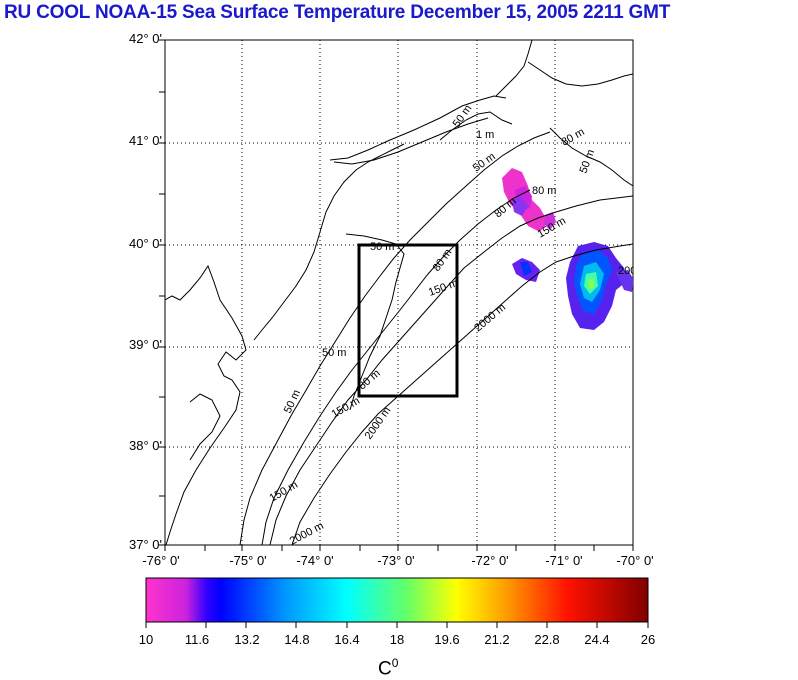 This screenshot has width=798, height=680. What do you see at coordinates (146, 639) in the screenshot?
I see `colorbar-tick-label: 10` at bounding box center [146, 639].